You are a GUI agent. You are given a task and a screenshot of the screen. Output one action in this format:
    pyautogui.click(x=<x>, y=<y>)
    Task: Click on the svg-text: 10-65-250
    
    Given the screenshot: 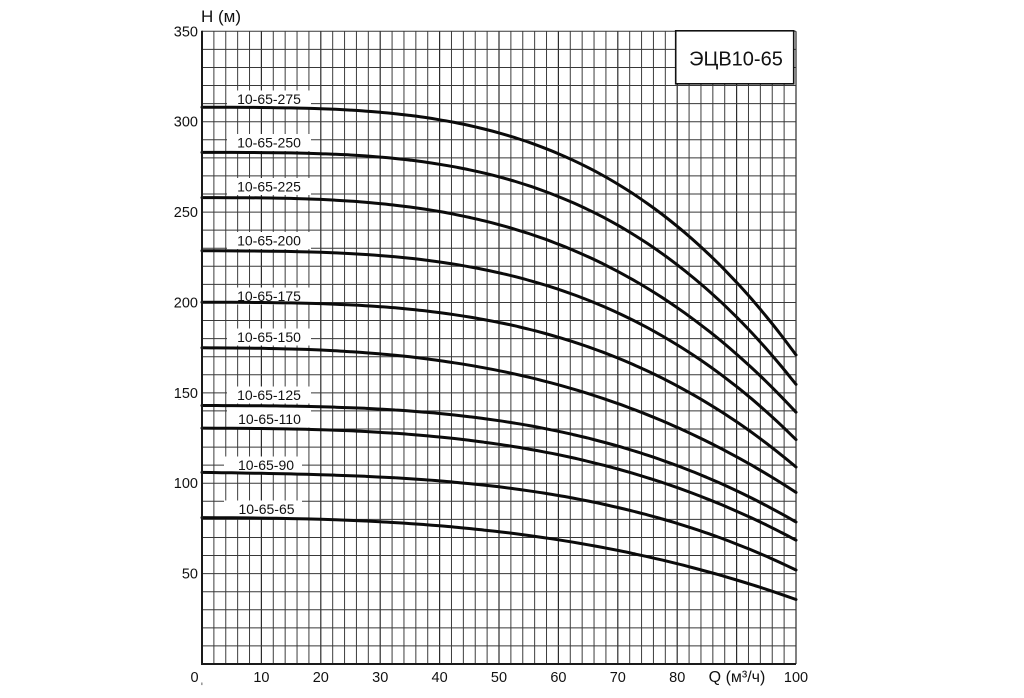 What is the action you would take?
    pyautogui.click(x=269, y=143)
    